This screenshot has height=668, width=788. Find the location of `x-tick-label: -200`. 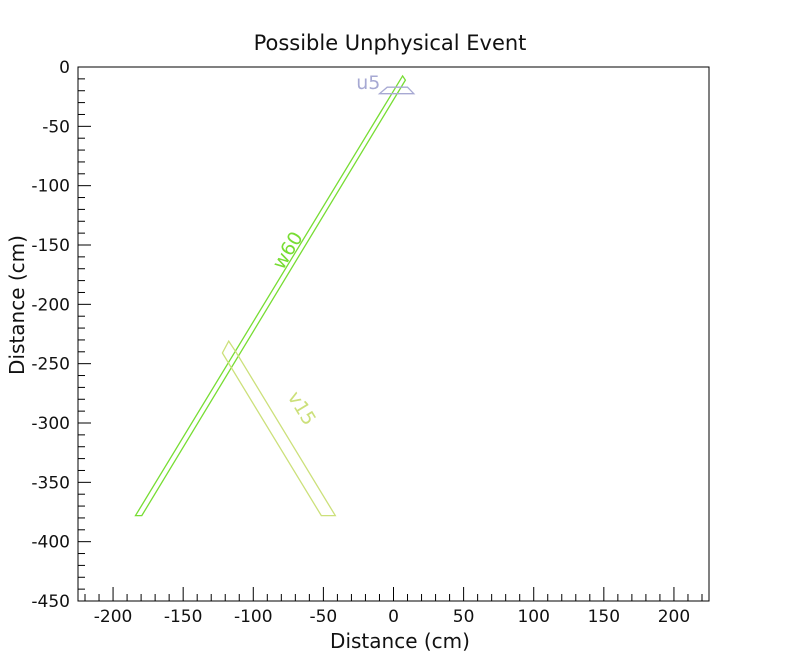

x-tick-label: -200 is located at coordinates (113, 617).